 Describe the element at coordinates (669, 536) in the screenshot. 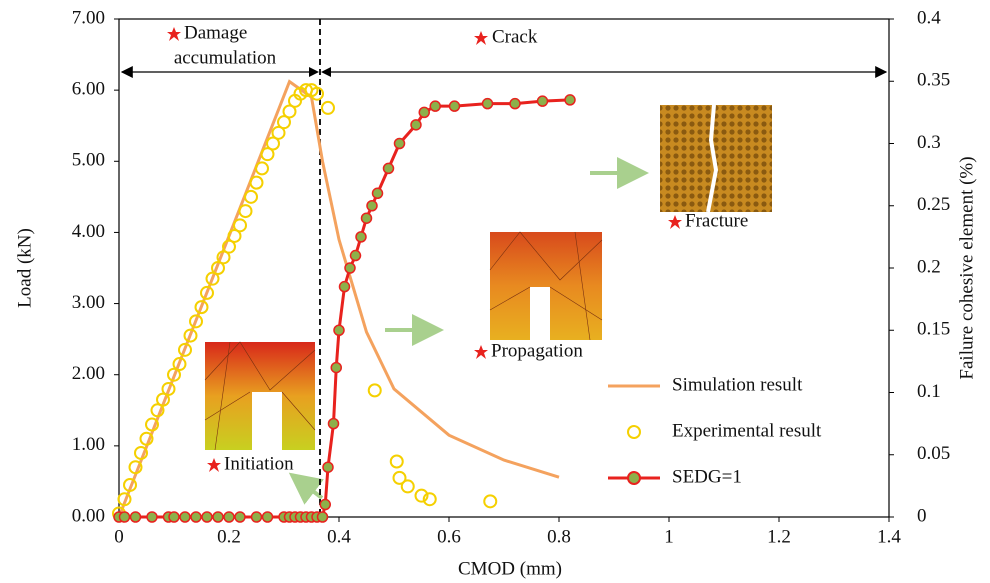

I see `x-tick-label: 1` at that location.